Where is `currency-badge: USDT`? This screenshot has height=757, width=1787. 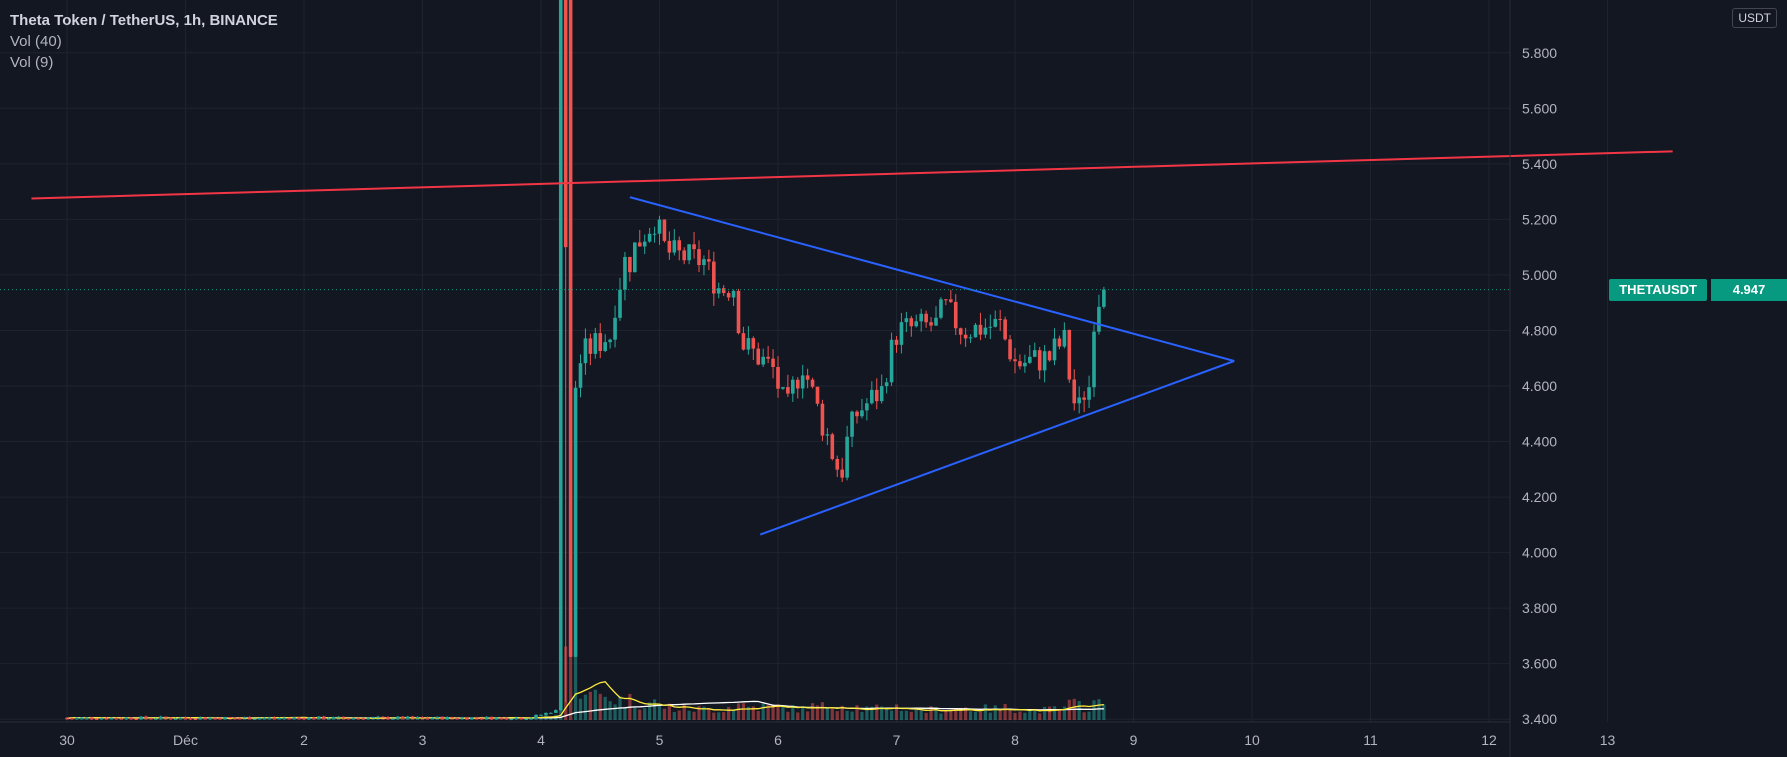 currency-badge: USDT is located at coordinates (1754, 18).